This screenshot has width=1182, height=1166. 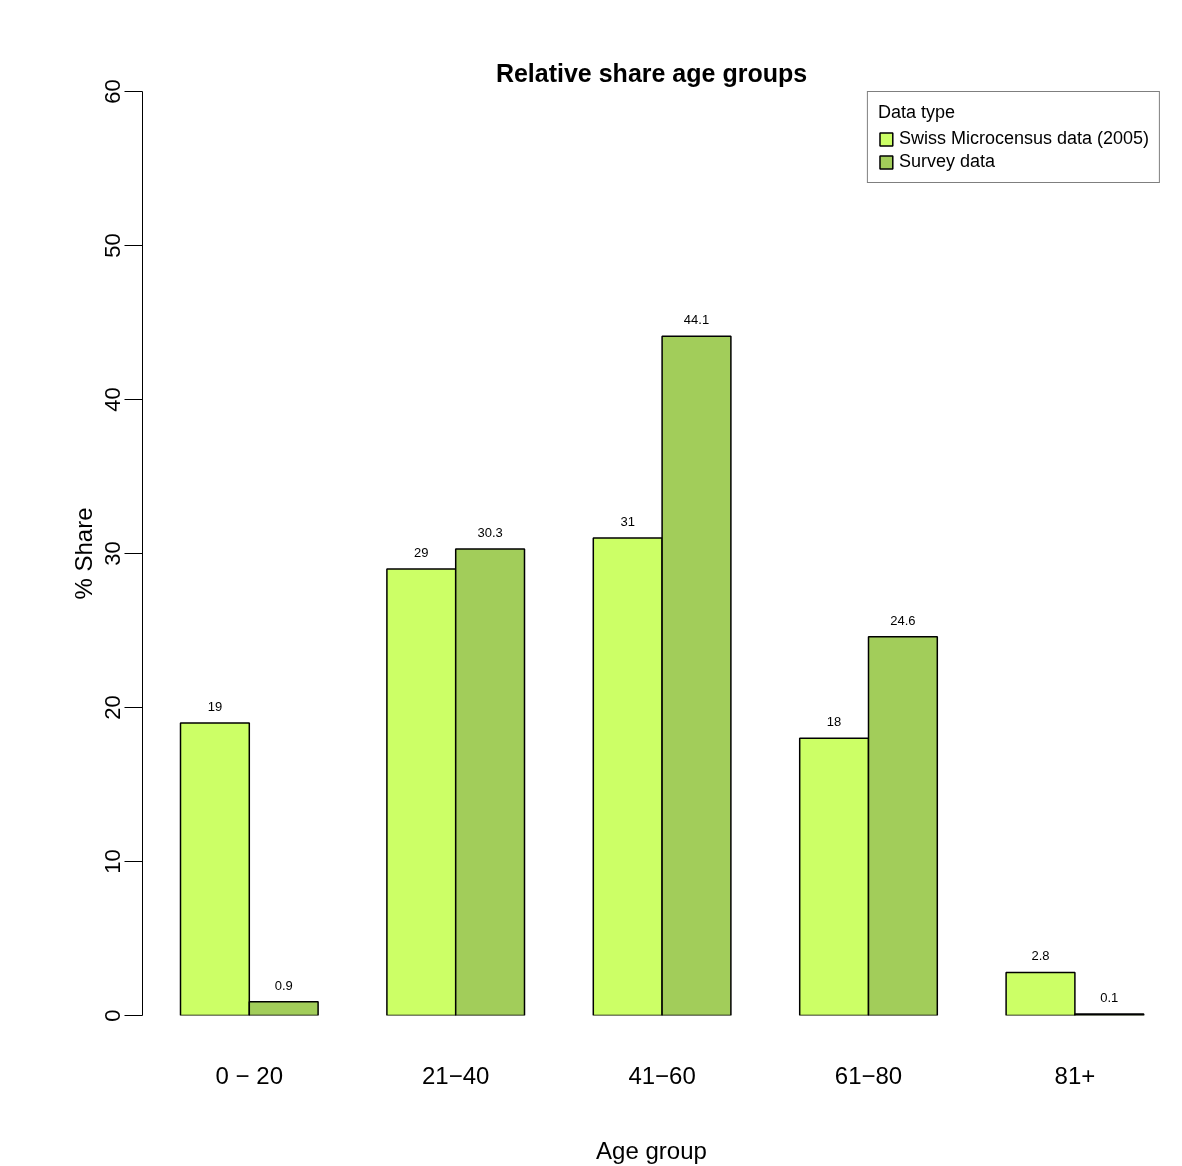 I want to click on y-tick-label: 10, so click(x=112, y=861).